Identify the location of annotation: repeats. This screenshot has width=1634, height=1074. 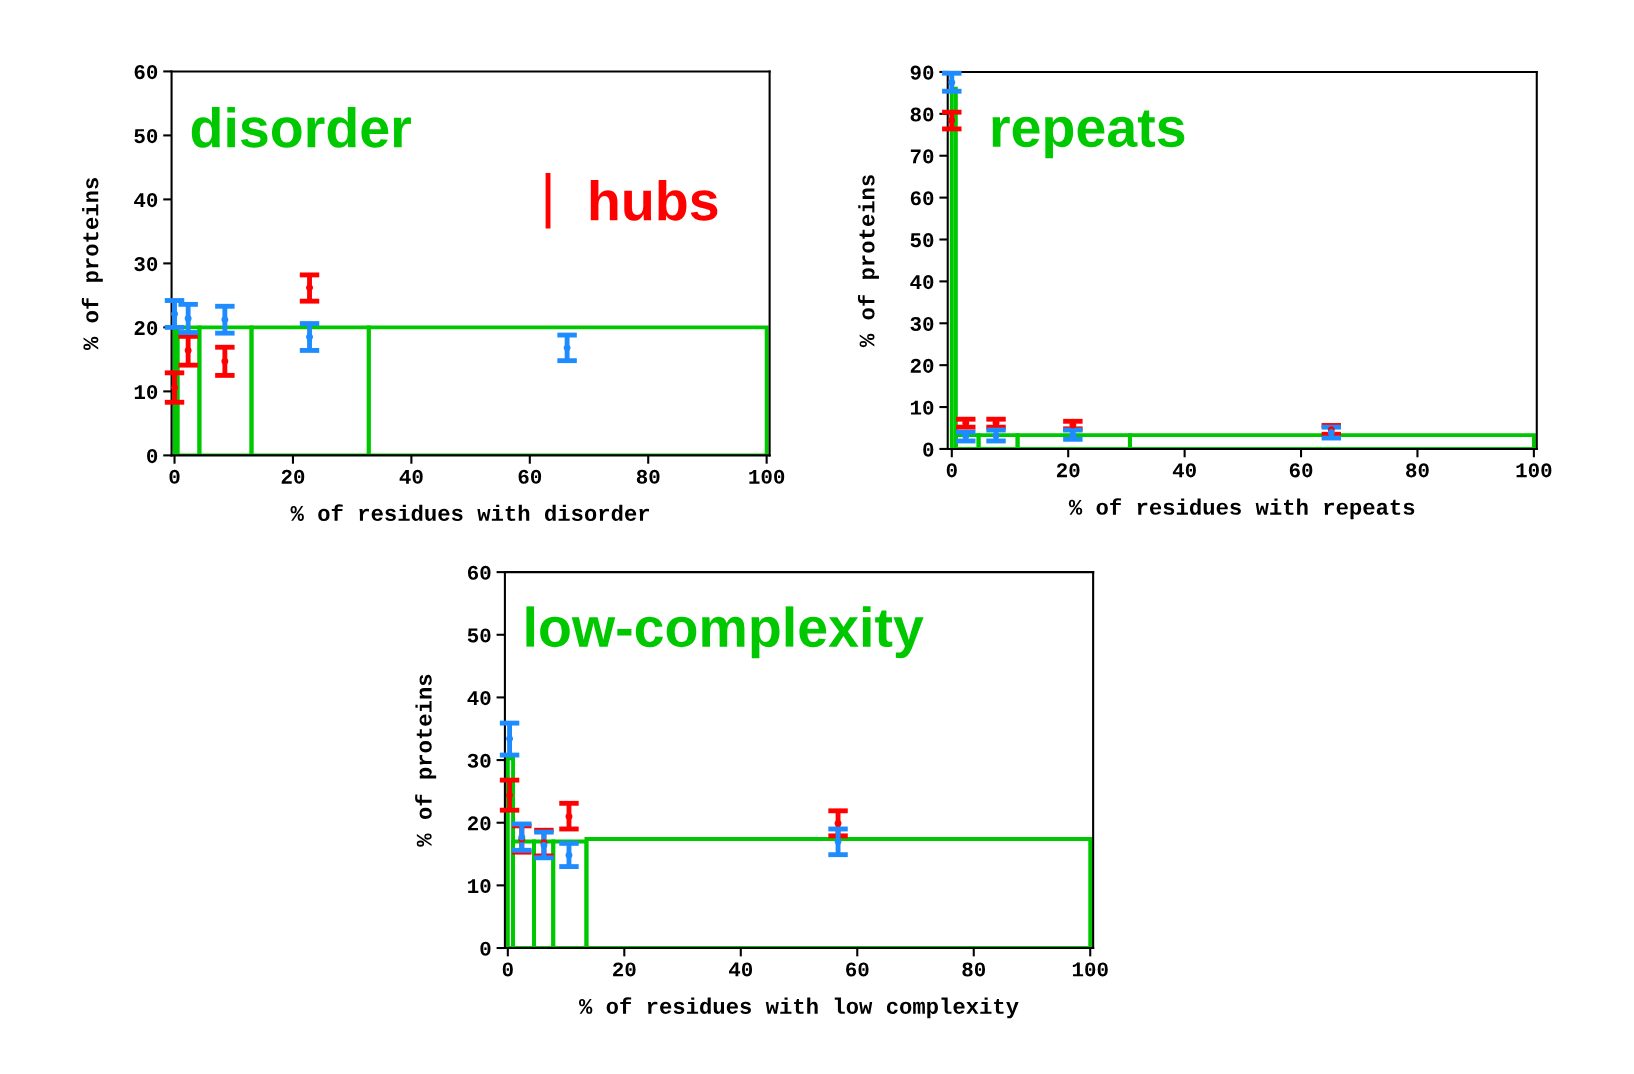
(1088, 134).